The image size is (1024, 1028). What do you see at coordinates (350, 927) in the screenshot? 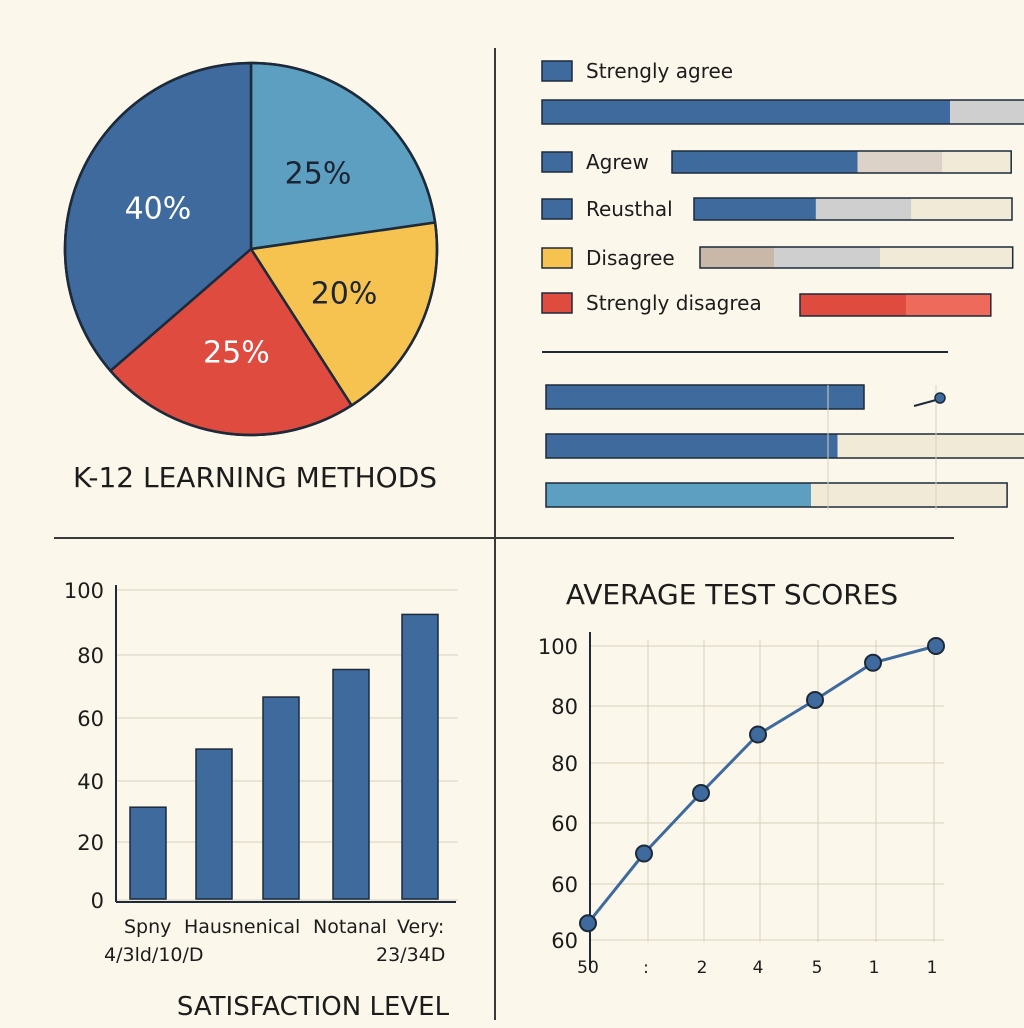
I see `x-category-label: Notanal` at bounding box center [350, 927].